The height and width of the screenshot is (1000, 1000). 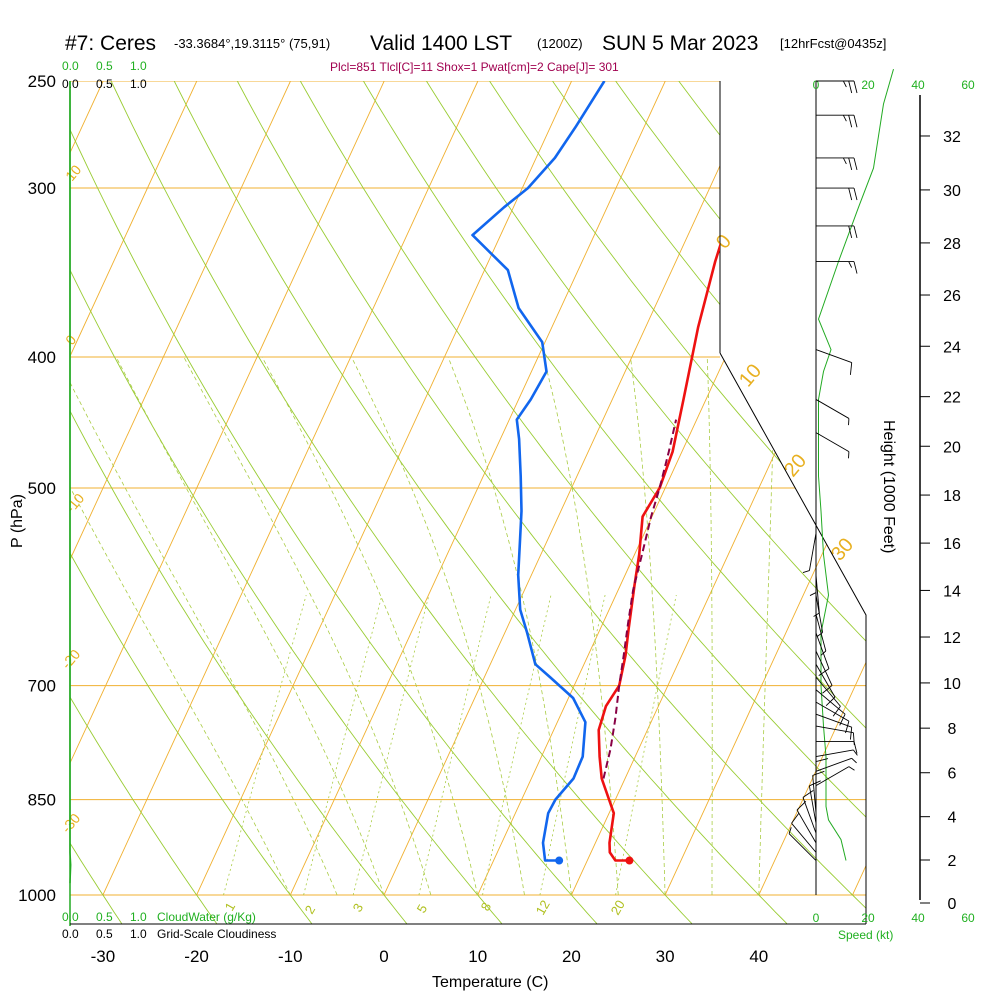 What do you see at coordinates (42, 188) in the screenshot?
I see `pressure-tick-label: 300` at bounding box center [42, 188].